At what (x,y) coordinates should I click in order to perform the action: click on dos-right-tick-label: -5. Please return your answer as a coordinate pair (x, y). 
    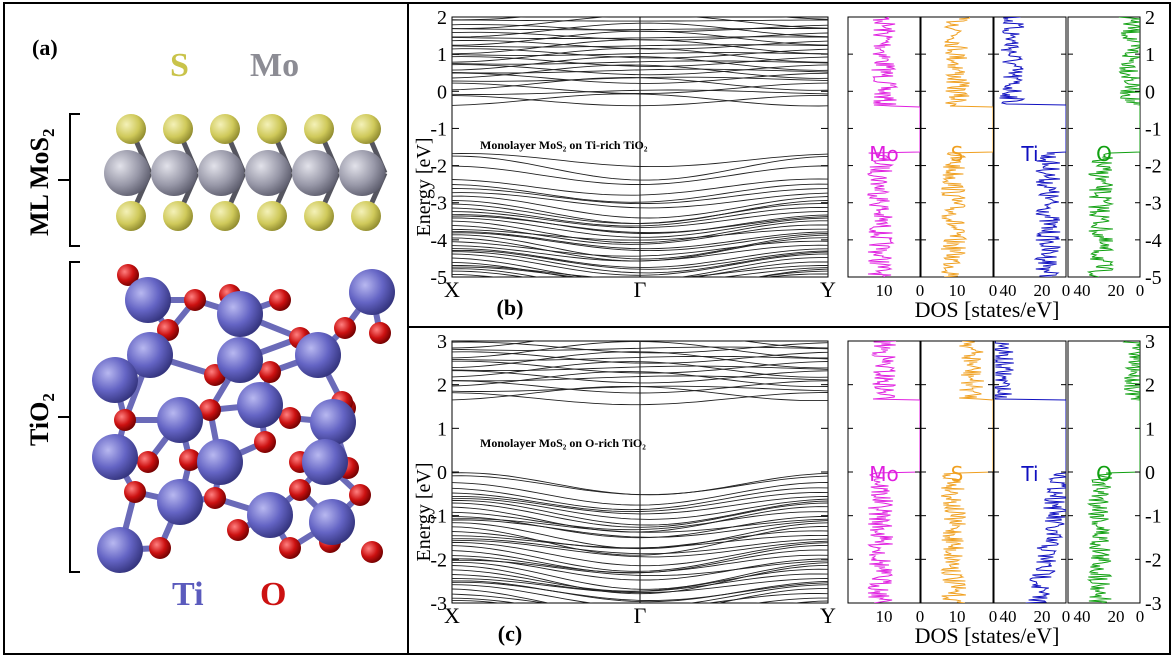
    Looking at the image, I should click on (1153, 278).